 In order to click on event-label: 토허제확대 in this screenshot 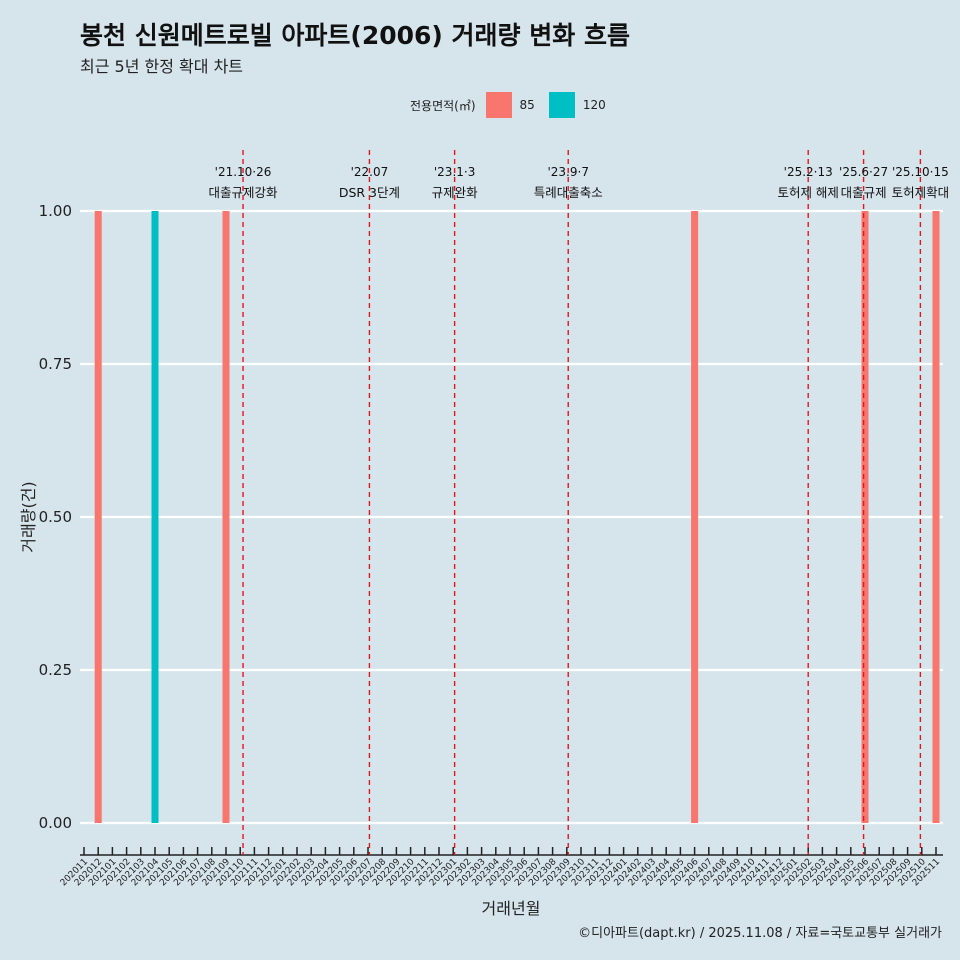, I will do `click(921, 192)`.